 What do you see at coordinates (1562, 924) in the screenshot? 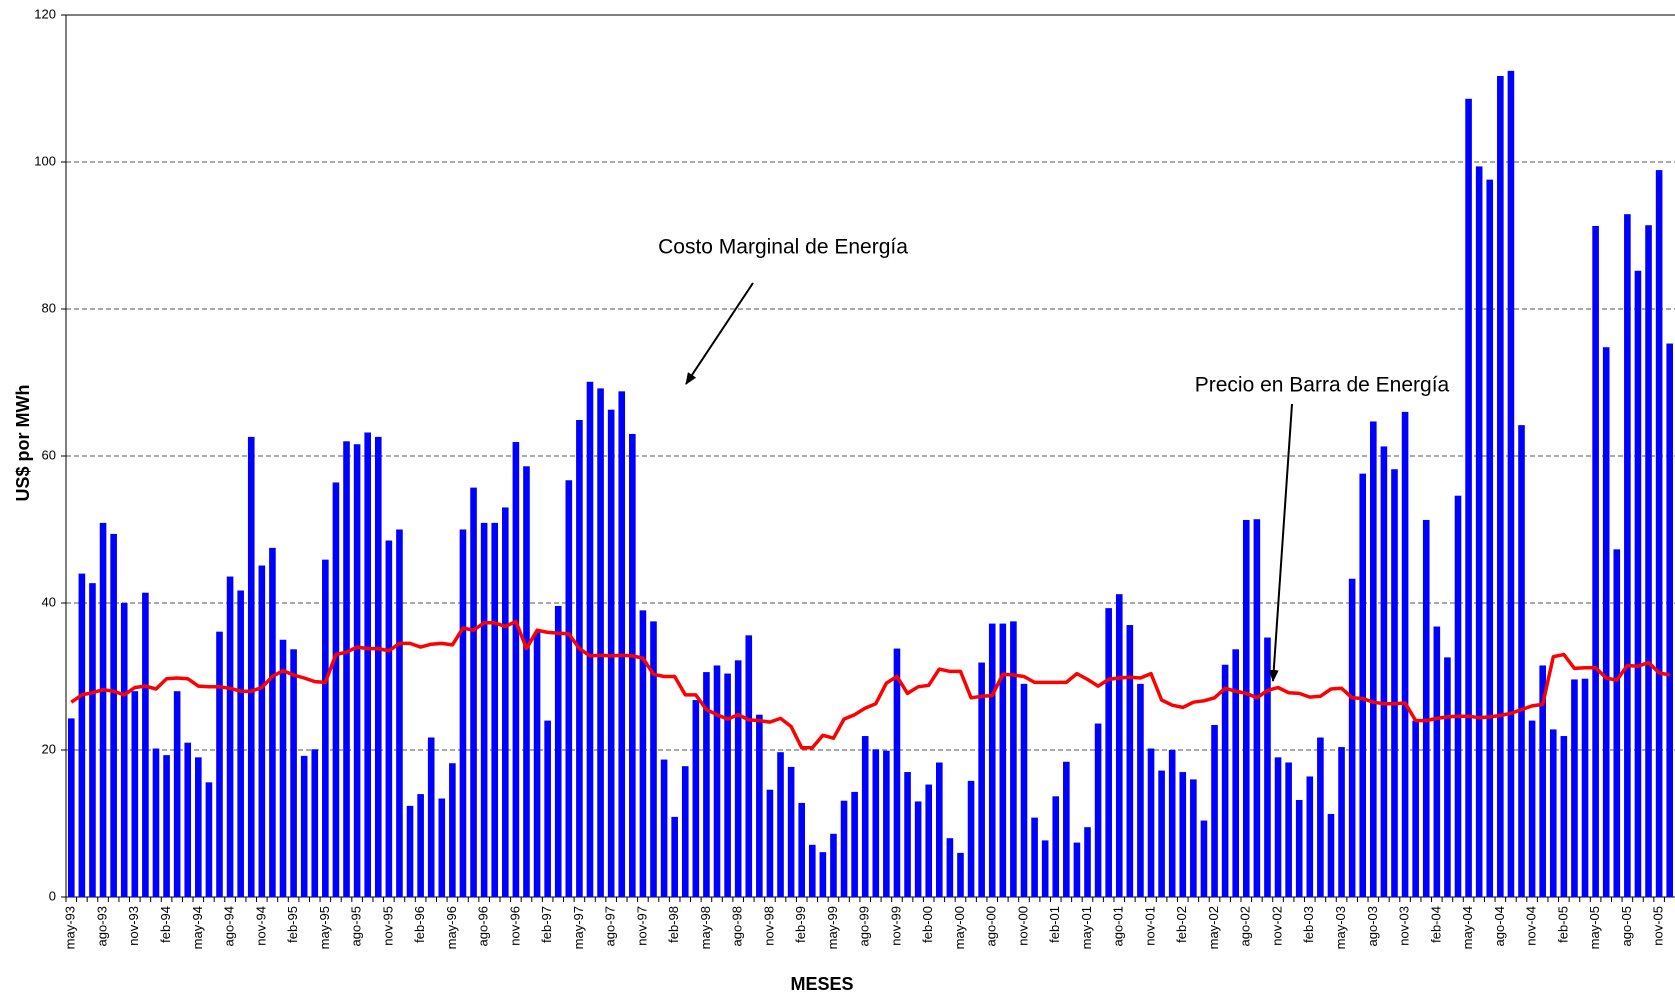
I see `x-tick-label: feb-05` at bounding box center [1562, 924].